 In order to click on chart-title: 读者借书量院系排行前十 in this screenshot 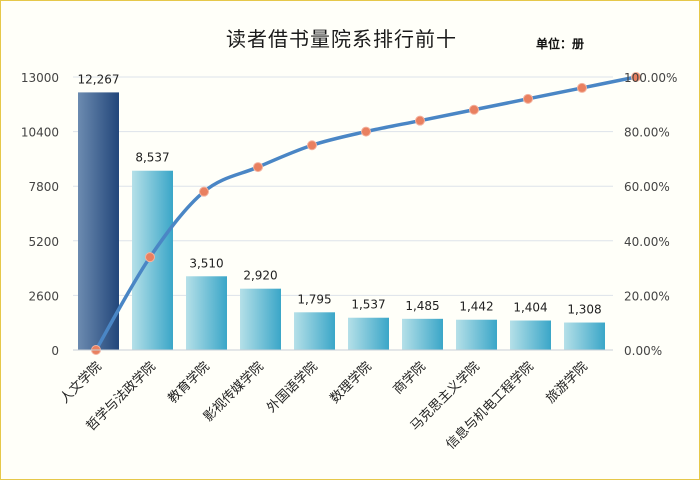, I will do `click(341, 39)`.